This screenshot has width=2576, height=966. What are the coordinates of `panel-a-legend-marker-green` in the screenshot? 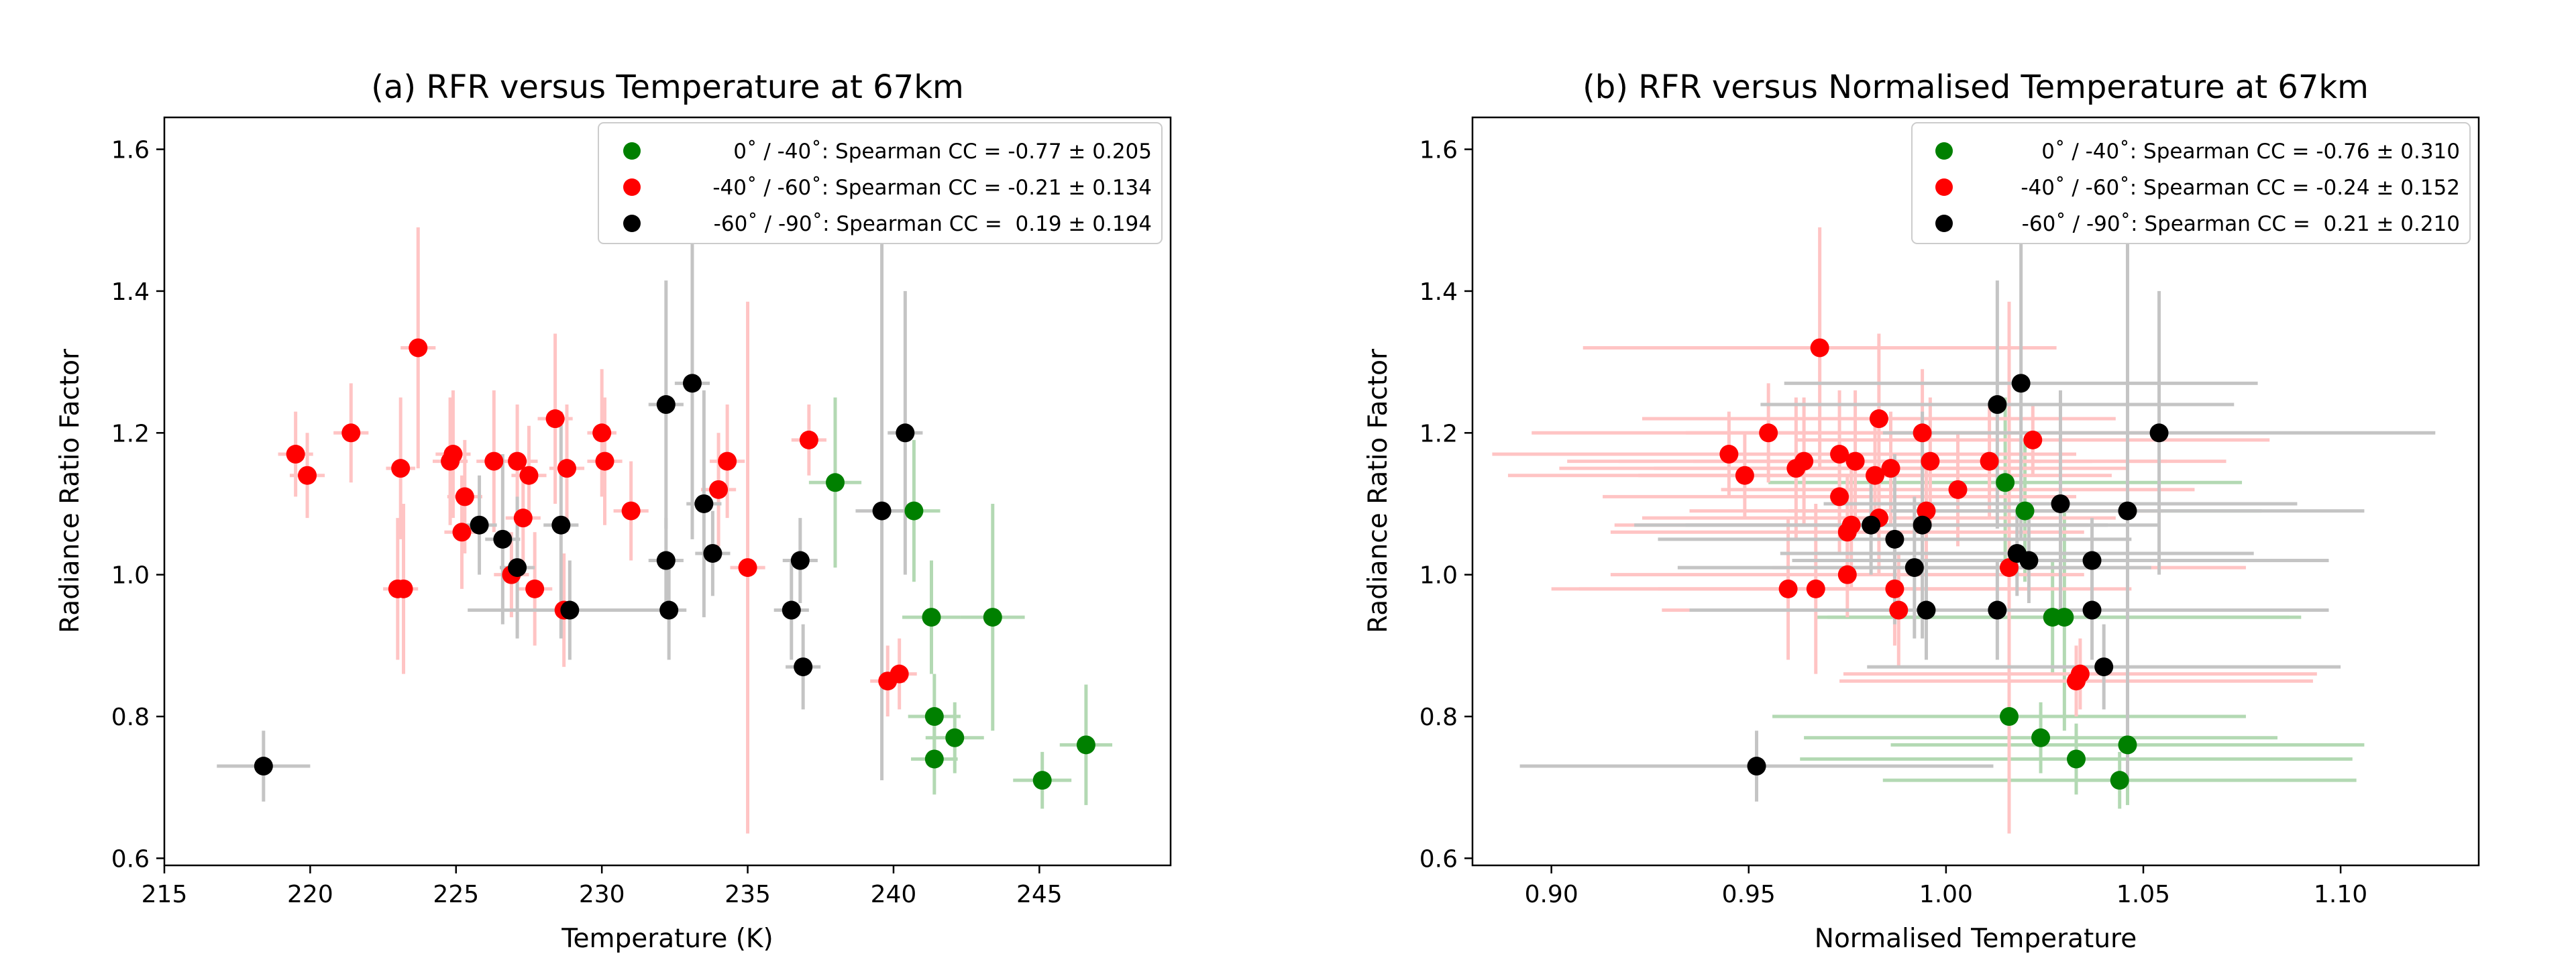 It's located at (632, 151).